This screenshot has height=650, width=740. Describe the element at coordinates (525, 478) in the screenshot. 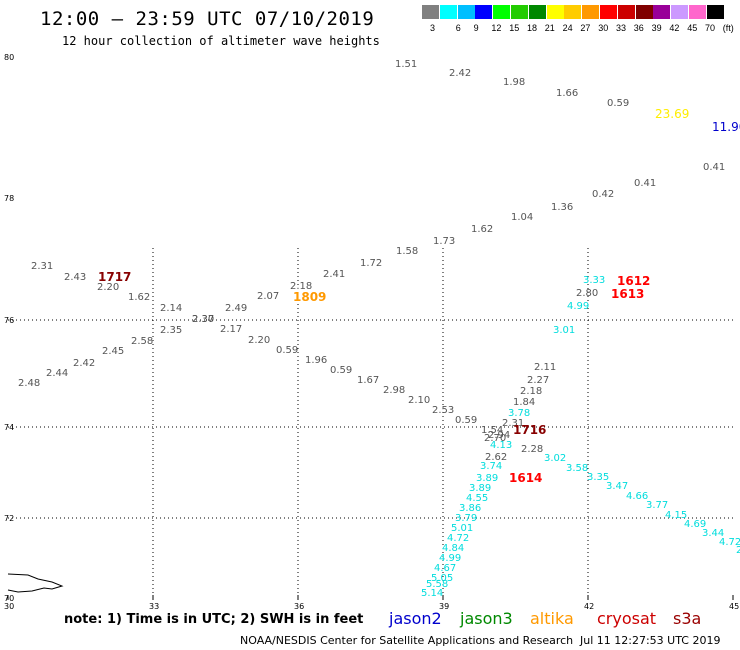

I see `time-label: 1614` at that location.